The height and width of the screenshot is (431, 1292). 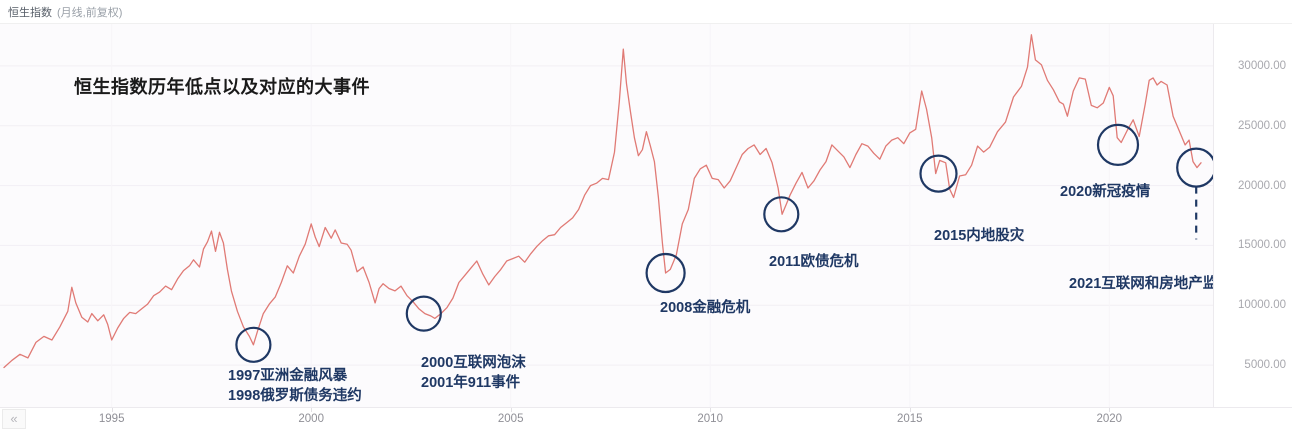 What do you see at coordinates (510, 419) in the screenshot?
I see `x-tick-label: 2005` at bounding box center [510, 419].